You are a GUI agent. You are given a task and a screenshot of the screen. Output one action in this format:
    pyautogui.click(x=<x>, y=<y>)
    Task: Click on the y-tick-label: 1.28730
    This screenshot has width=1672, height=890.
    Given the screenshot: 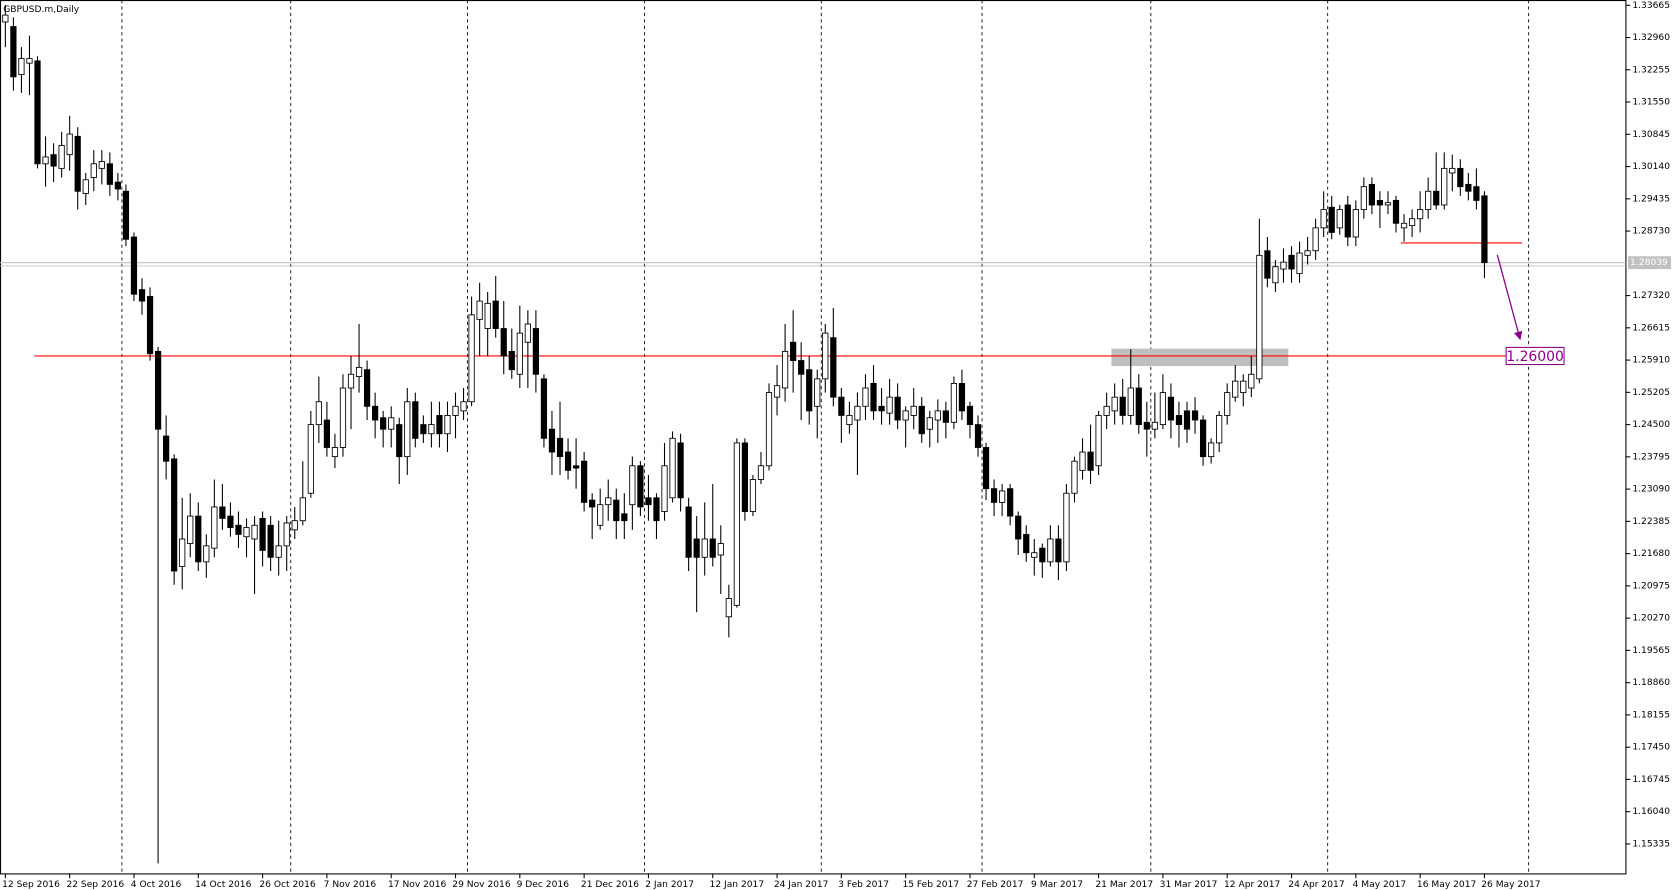 What is the action you would take?
    pyautogui.click(x=1651, y=232)
    